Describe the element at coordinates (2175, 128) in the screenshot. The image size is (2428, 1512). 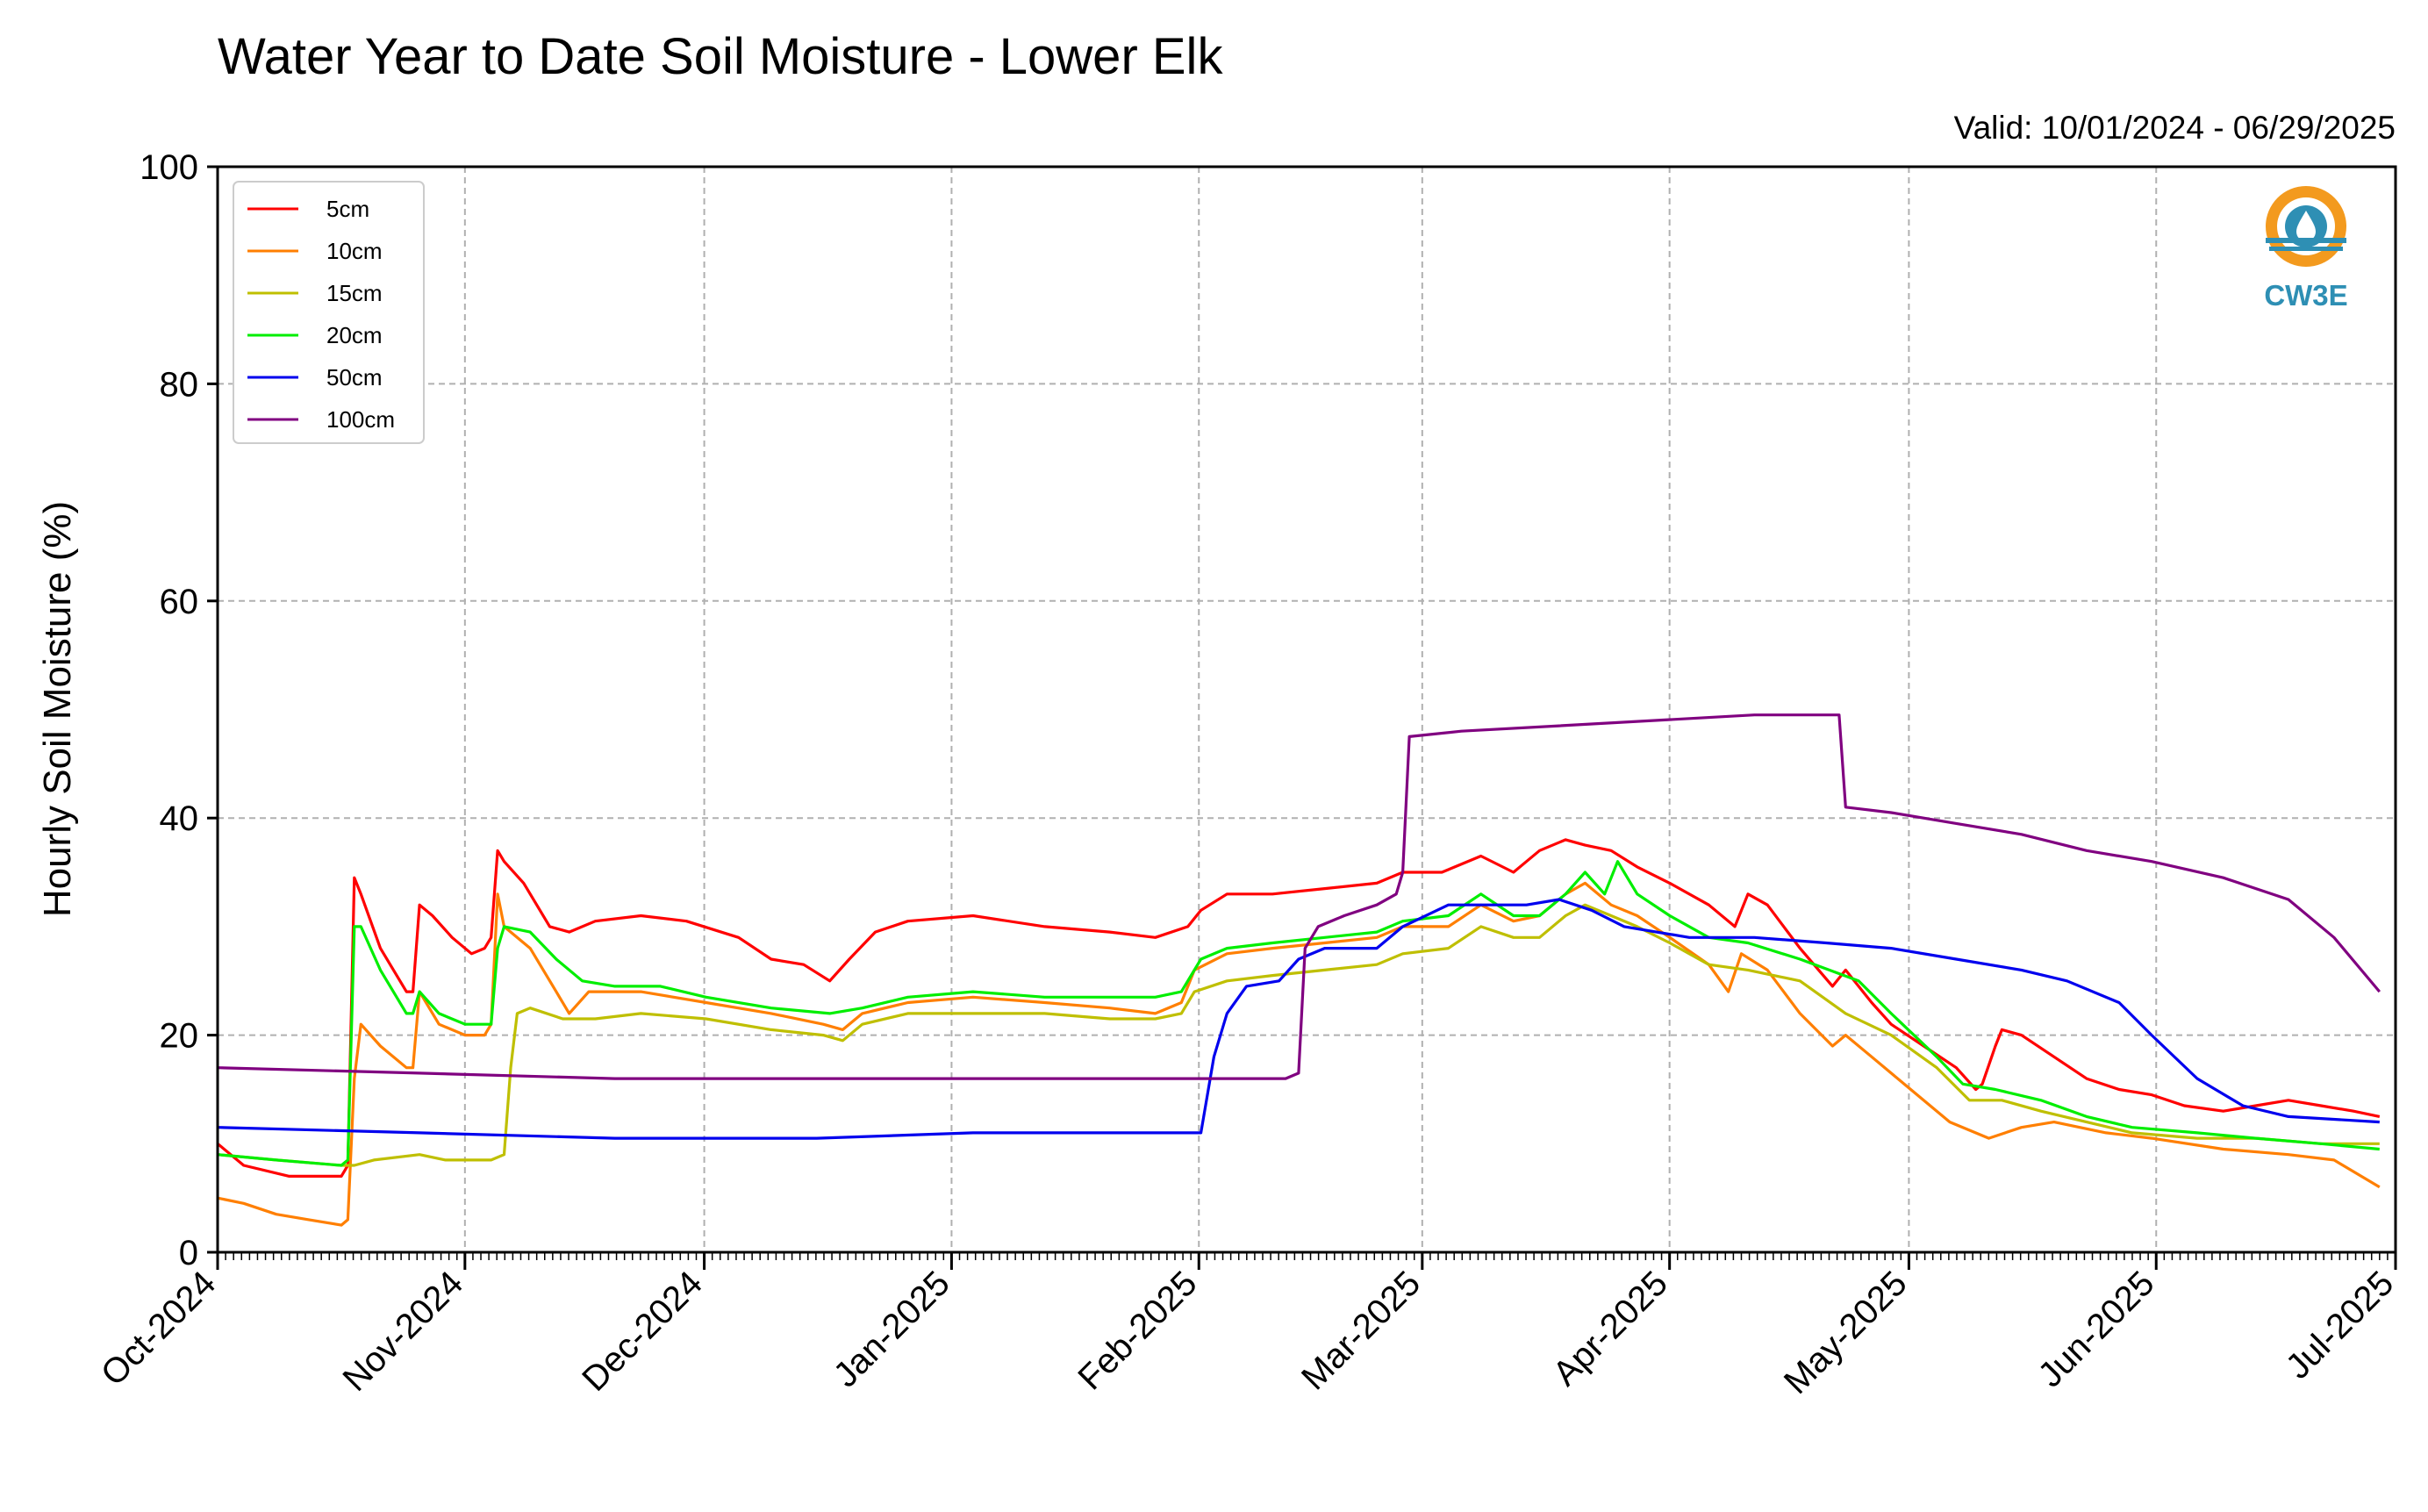
I see `valid-range: Valid: 10/01/2024 - 06/29/2025` at that location.